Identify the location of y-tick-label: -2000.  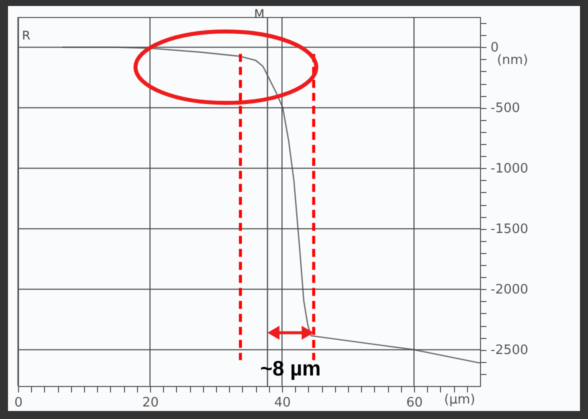
(509, 290).